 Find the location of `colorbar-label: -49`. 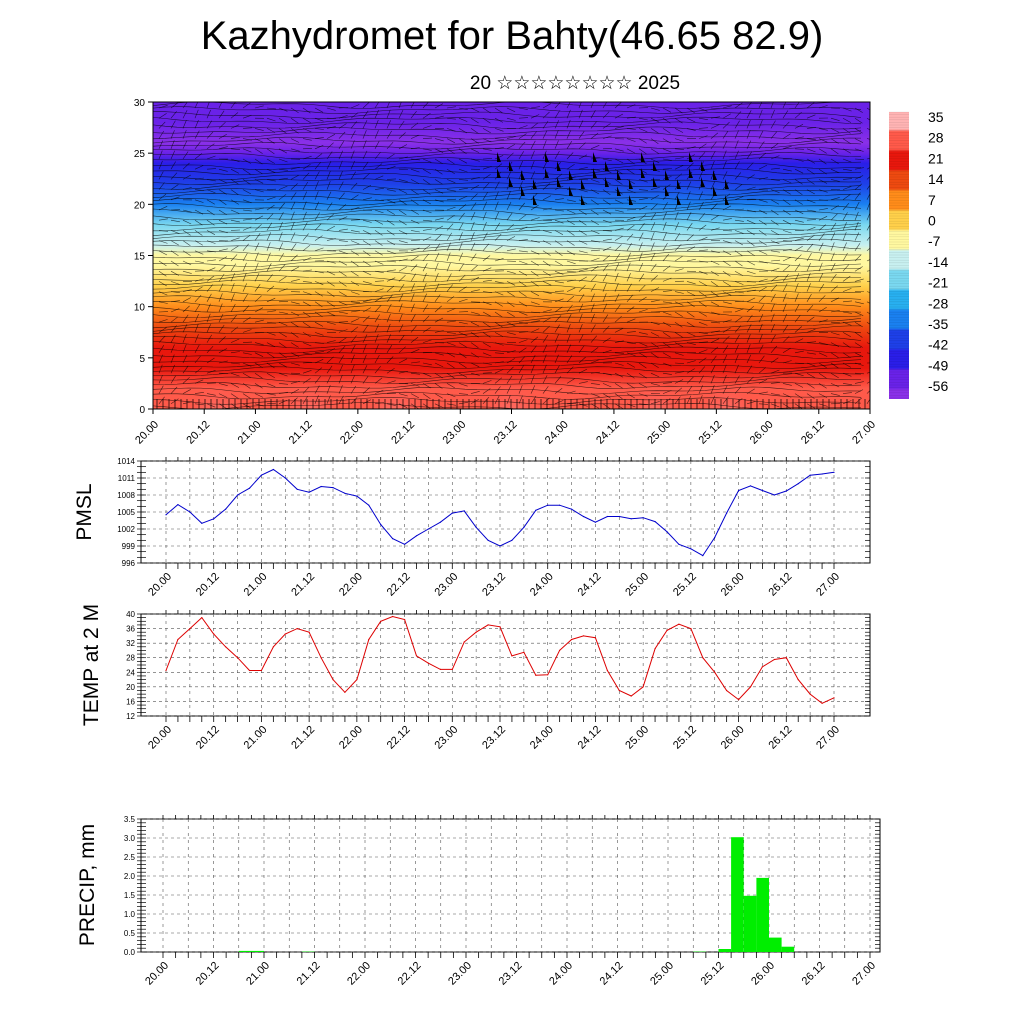

colorbar-label: -49 is located at coordinates (938, 365).